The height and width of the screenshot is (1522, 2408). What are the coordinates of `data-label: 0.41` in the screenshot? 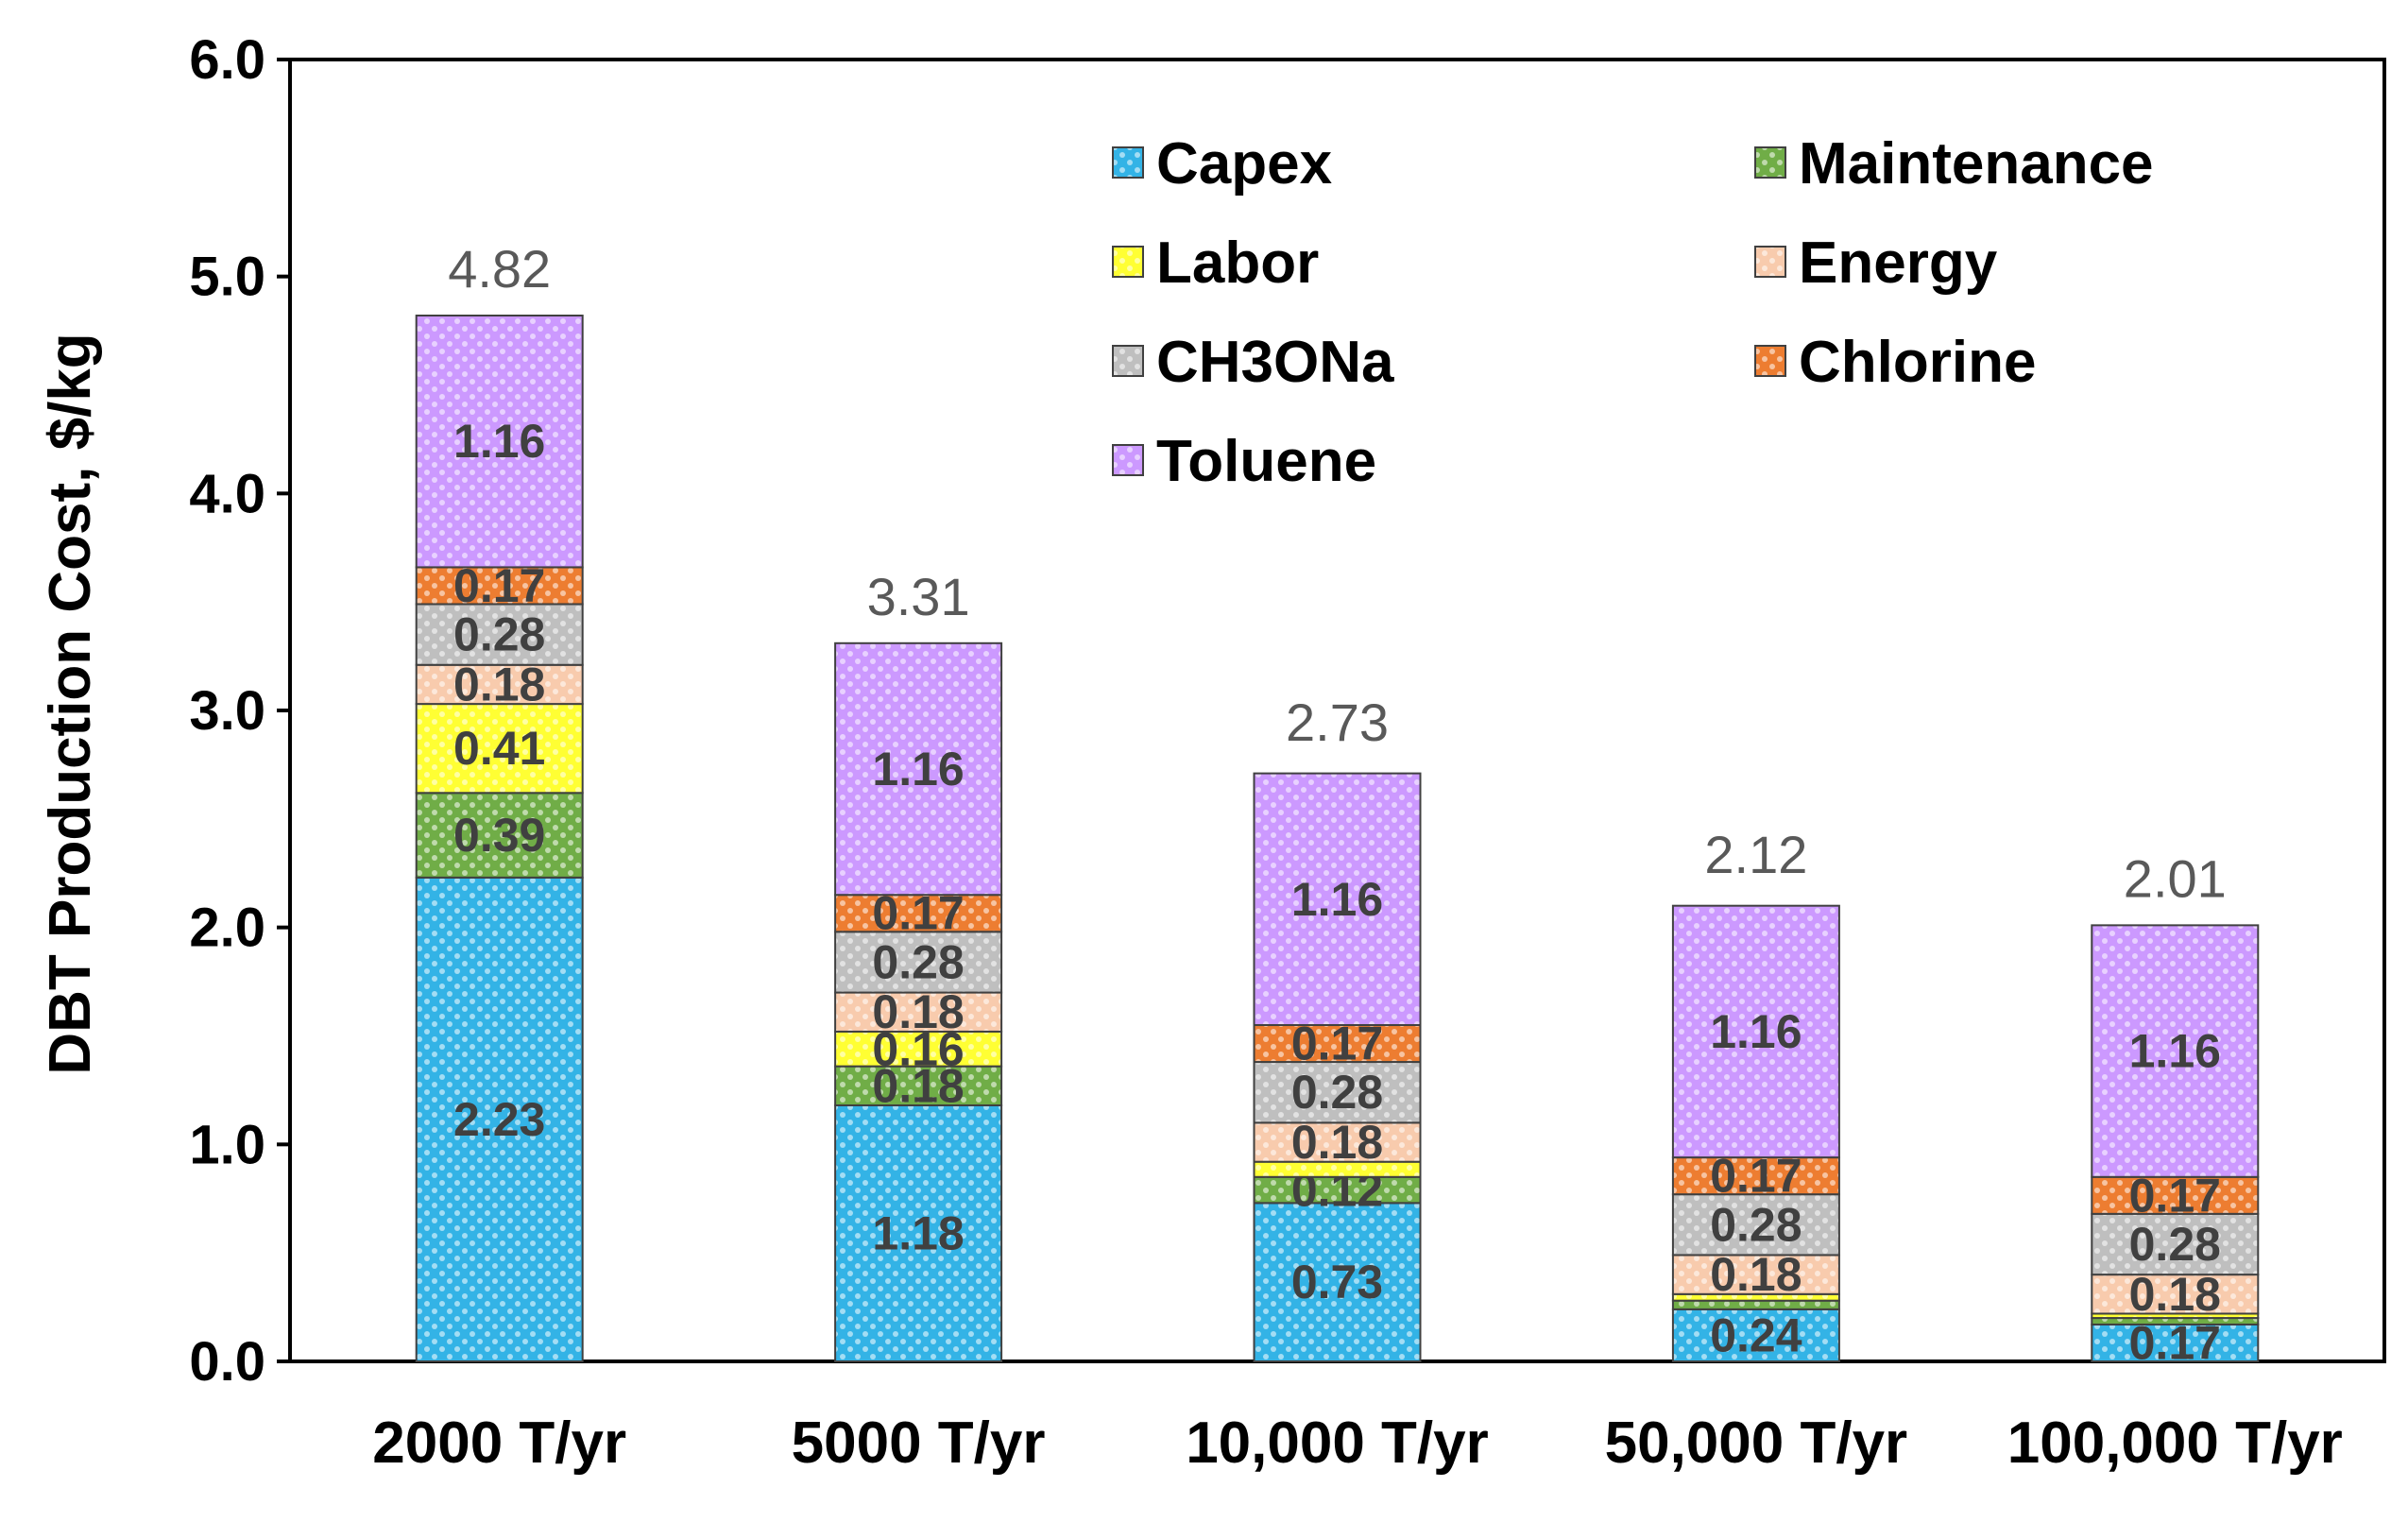 It's located at (499, 748).